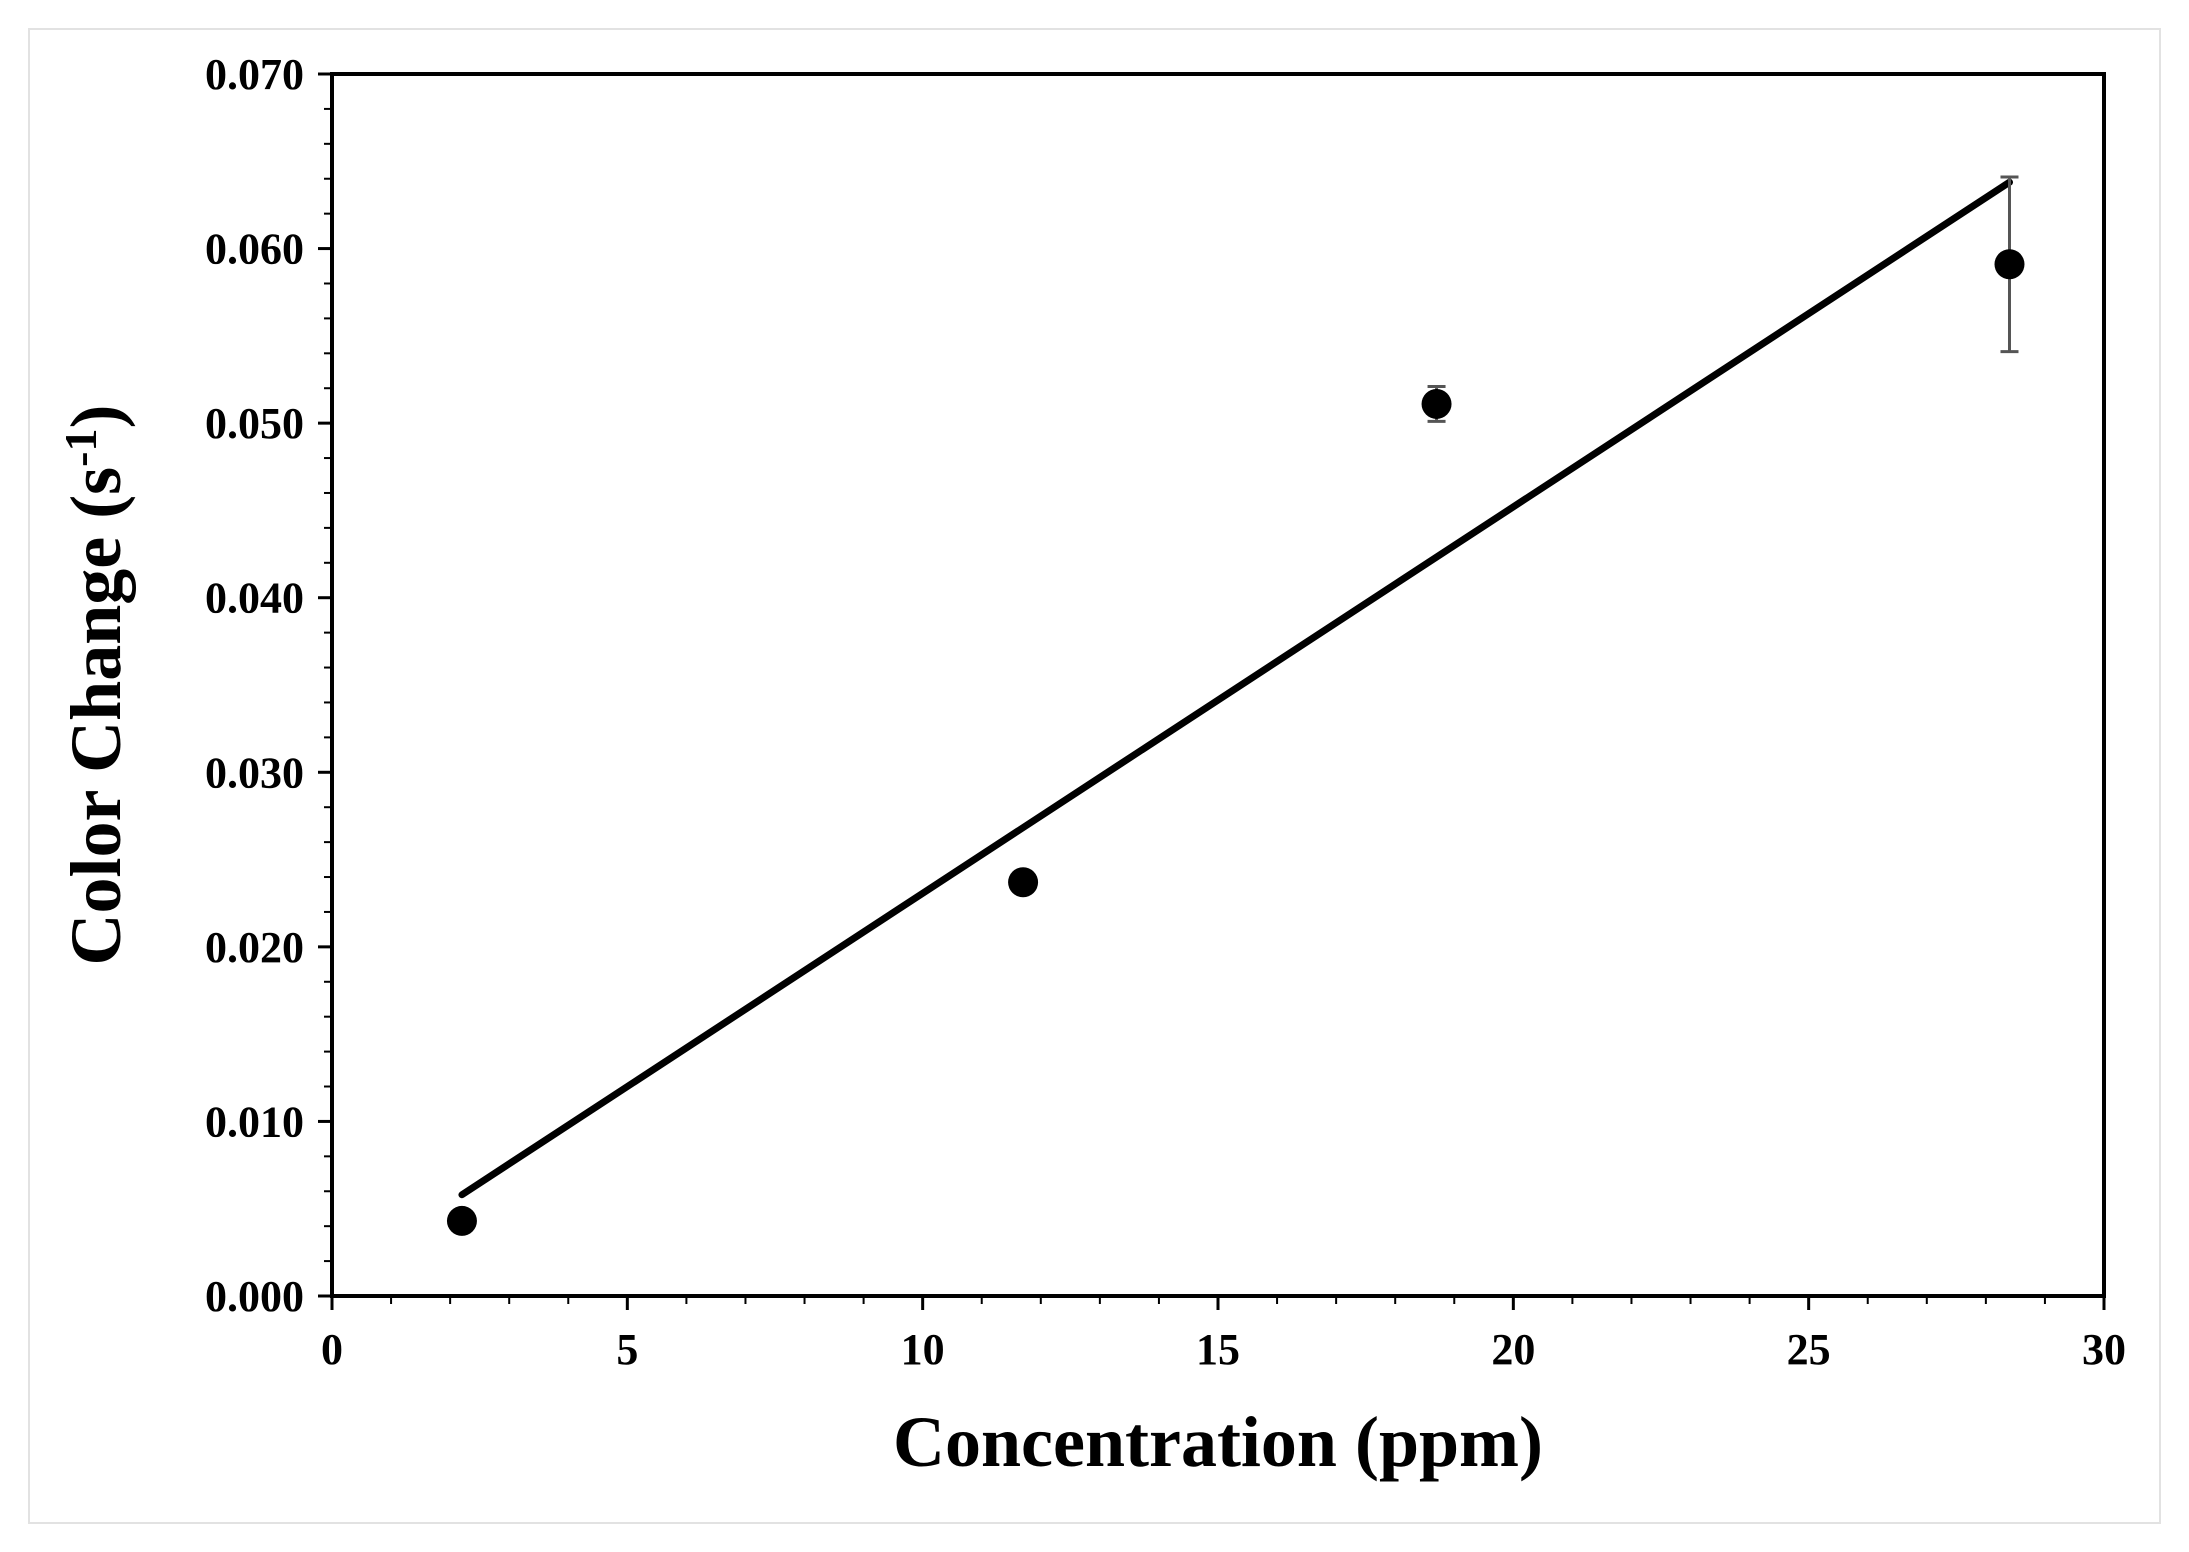 The width and height of the screenshot is (2189, 1552). Describe the element at coordinates (254, 423) in the screenshot. I see `y-tick-label: 0.050` at that location.